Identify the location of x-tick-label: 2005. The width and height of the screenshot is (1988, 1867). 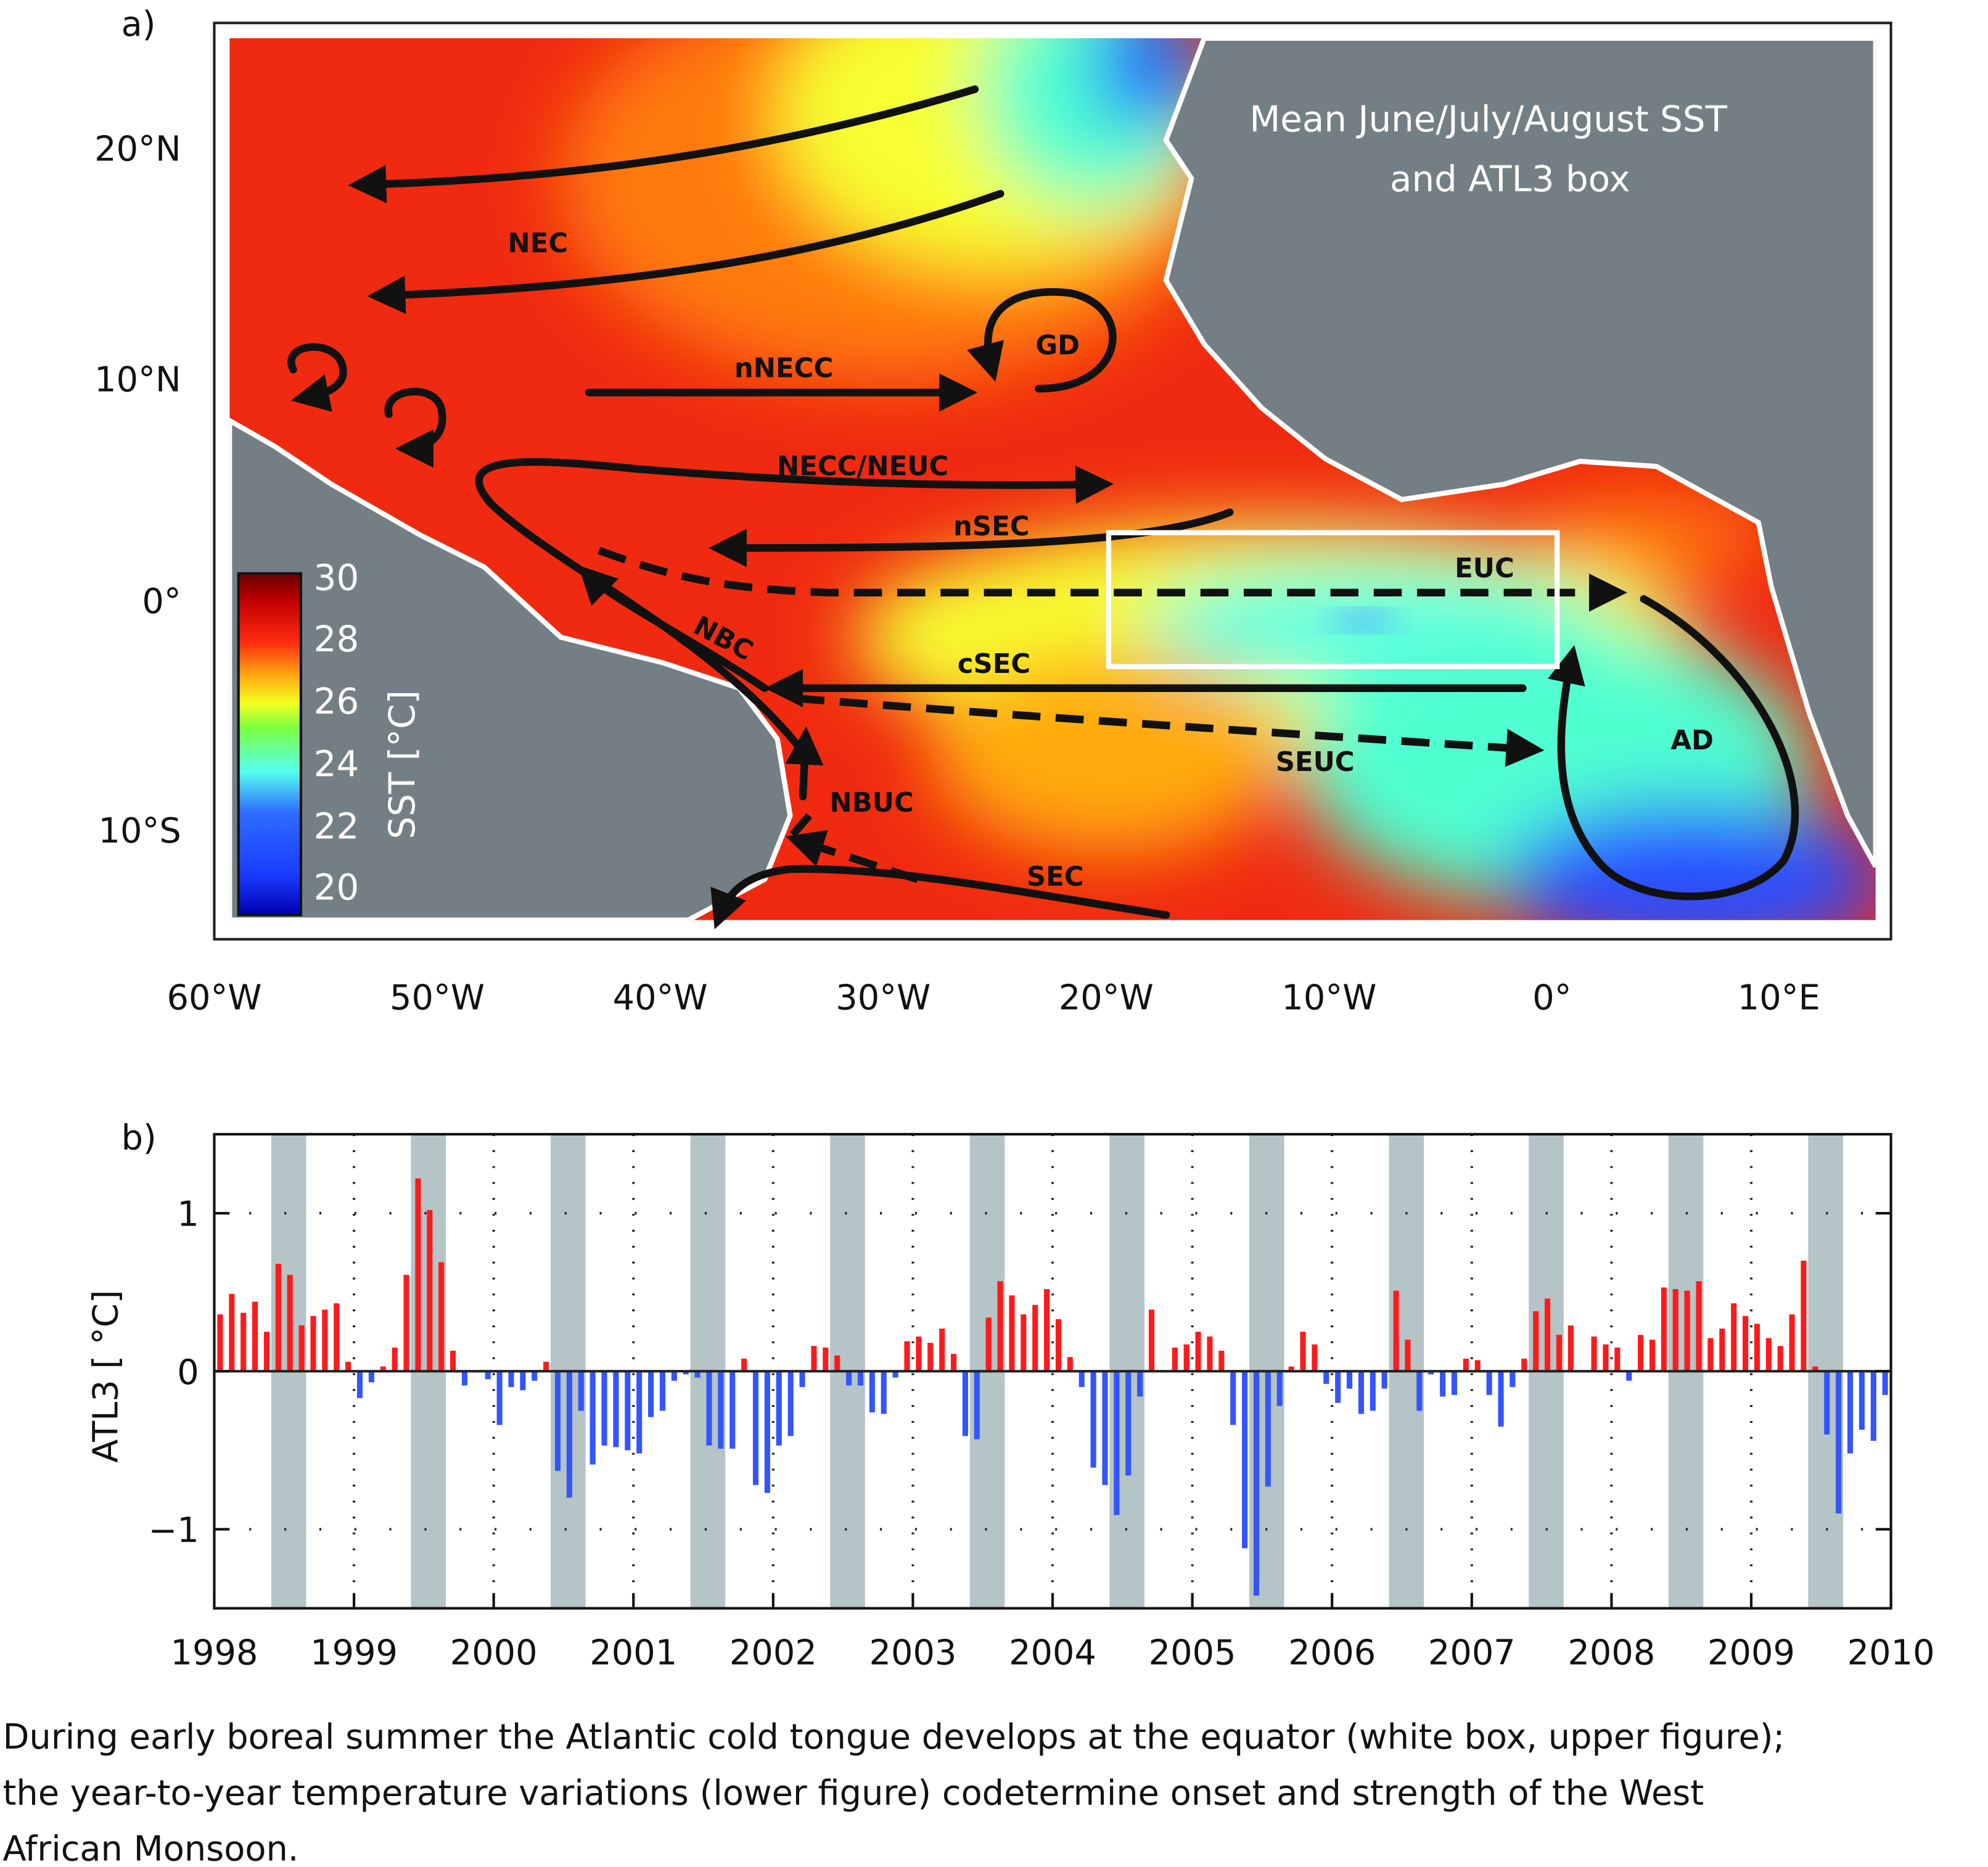
(1192, 1653).